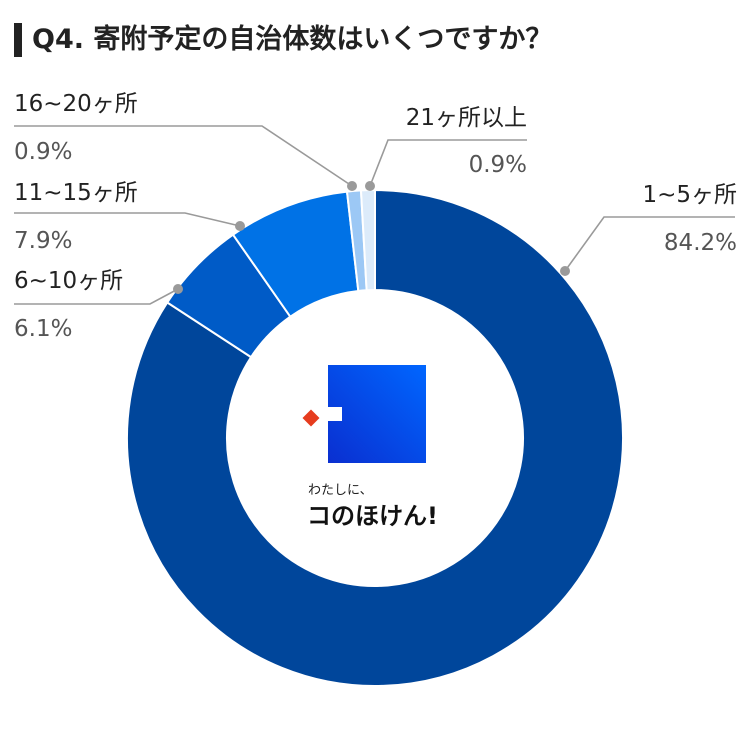 This screenshot has height=750, width=750. I want to click on leader-dot-21-plus, so click(370, 186).